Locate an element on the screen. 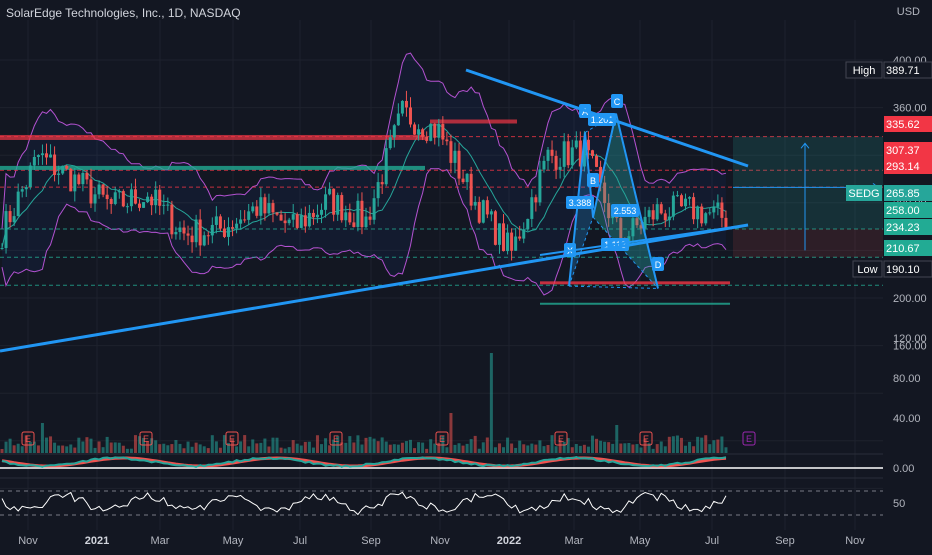  price-label-green: 210.67 is located at coordinates (903, 249).